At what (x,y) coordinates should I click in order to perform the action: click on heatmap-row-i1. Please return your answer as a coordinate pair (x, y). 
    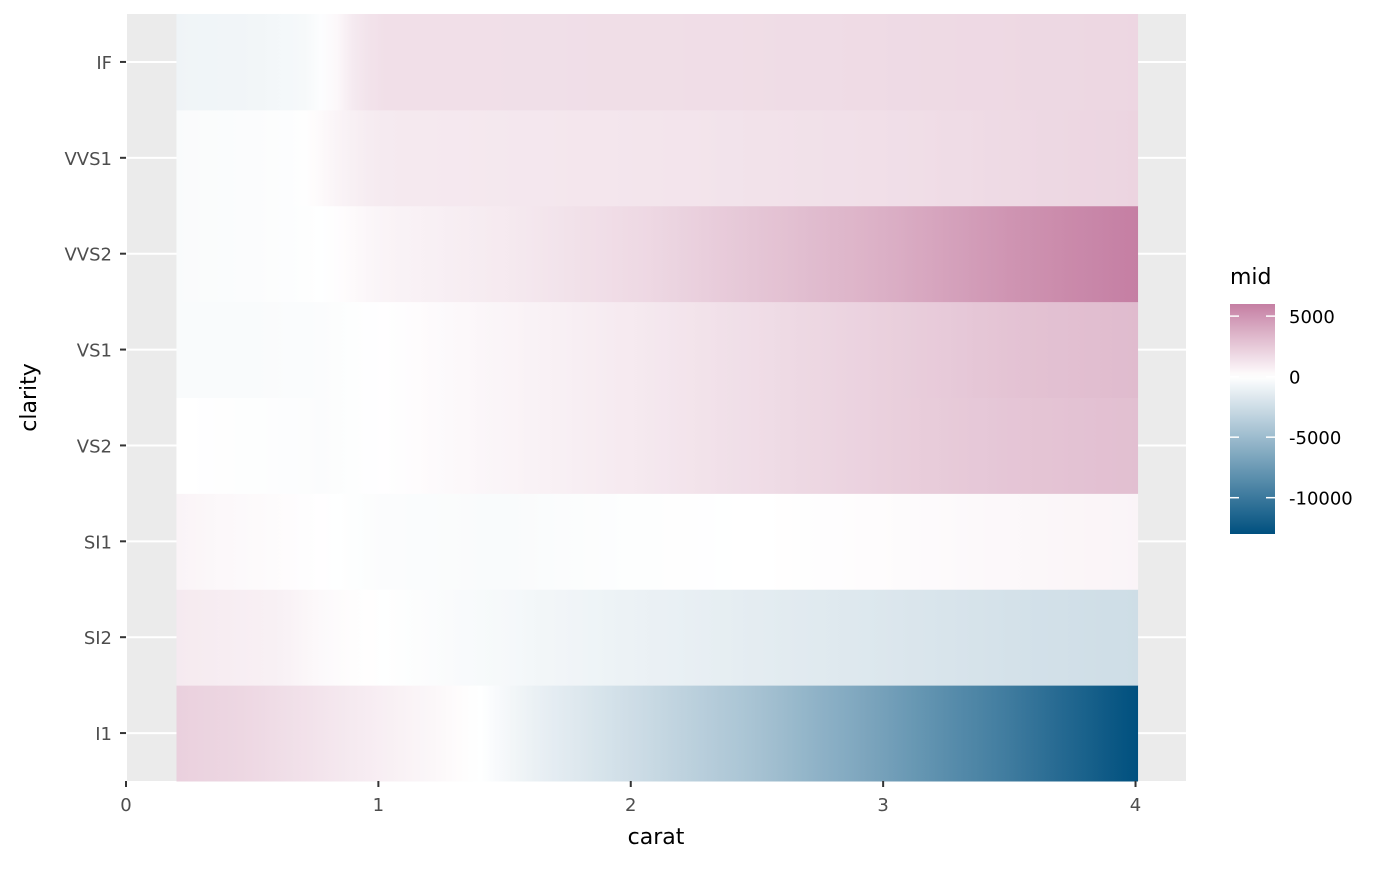
    Looking at the image, I should click on (657, 733).